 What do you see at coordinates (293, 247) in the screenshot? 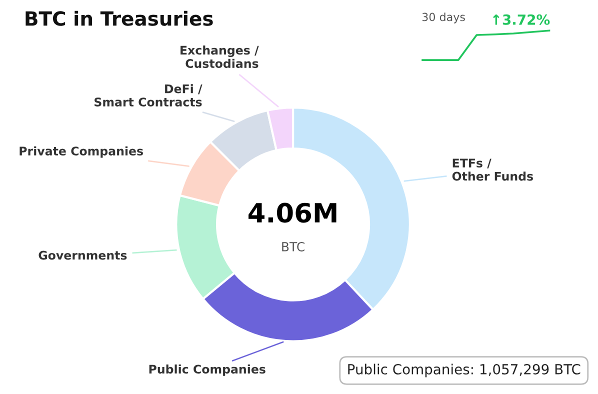
I see `text: BTC` at bounding box center [293, 247].